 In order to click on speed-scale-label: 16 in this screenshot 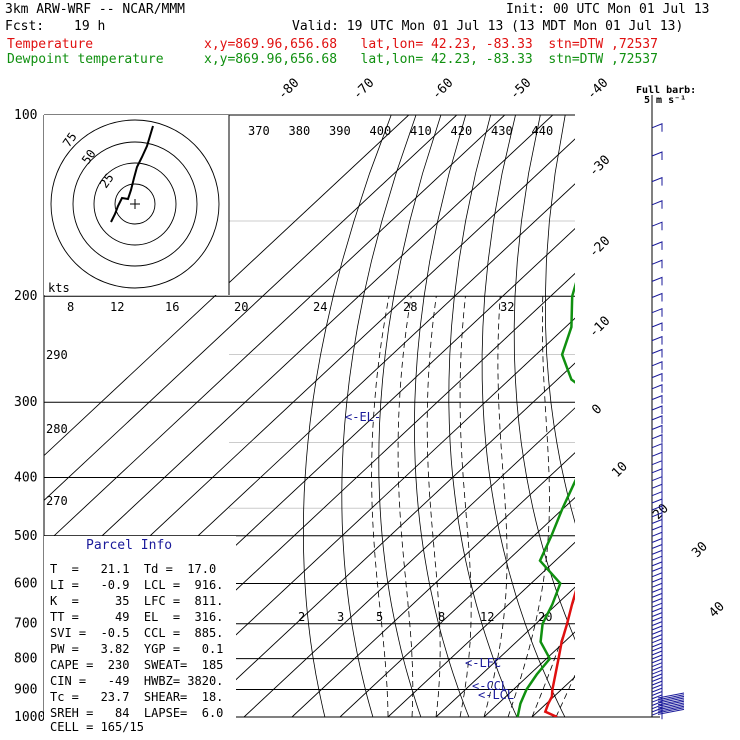, I will do `click(172, 307)`.